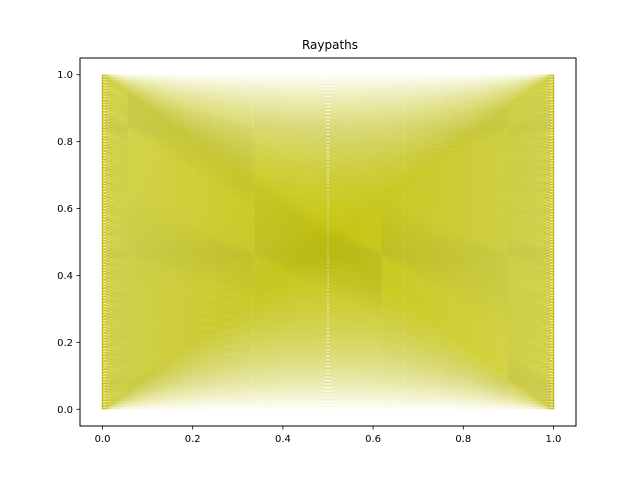 The image size is (640, 480). Describe the element at coordinates (328, 435) in the screenshot. I see `x-axis: 0.0 0.2 0.4 0.6 0.8 1.0` at that location.